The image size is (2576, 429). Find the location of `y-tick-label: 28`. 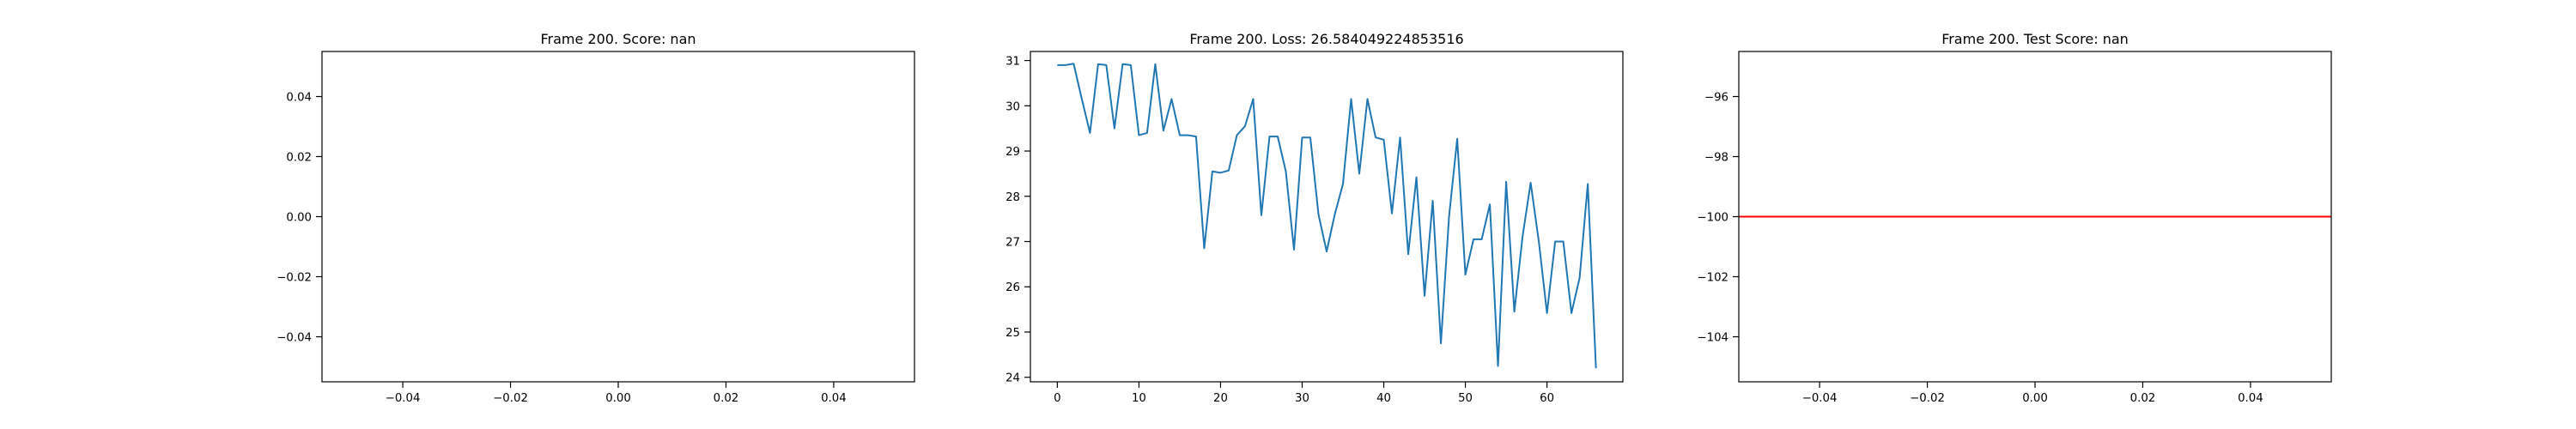

y-tick-label: 28 is located at coordinates (1013, 197).